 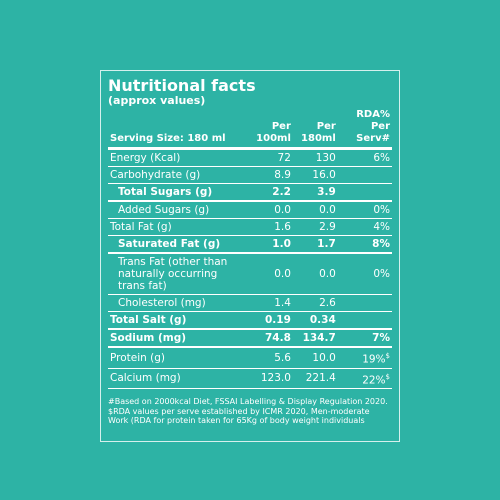 I want to click on title: Nutritional facts, so click(x=182, y=85).